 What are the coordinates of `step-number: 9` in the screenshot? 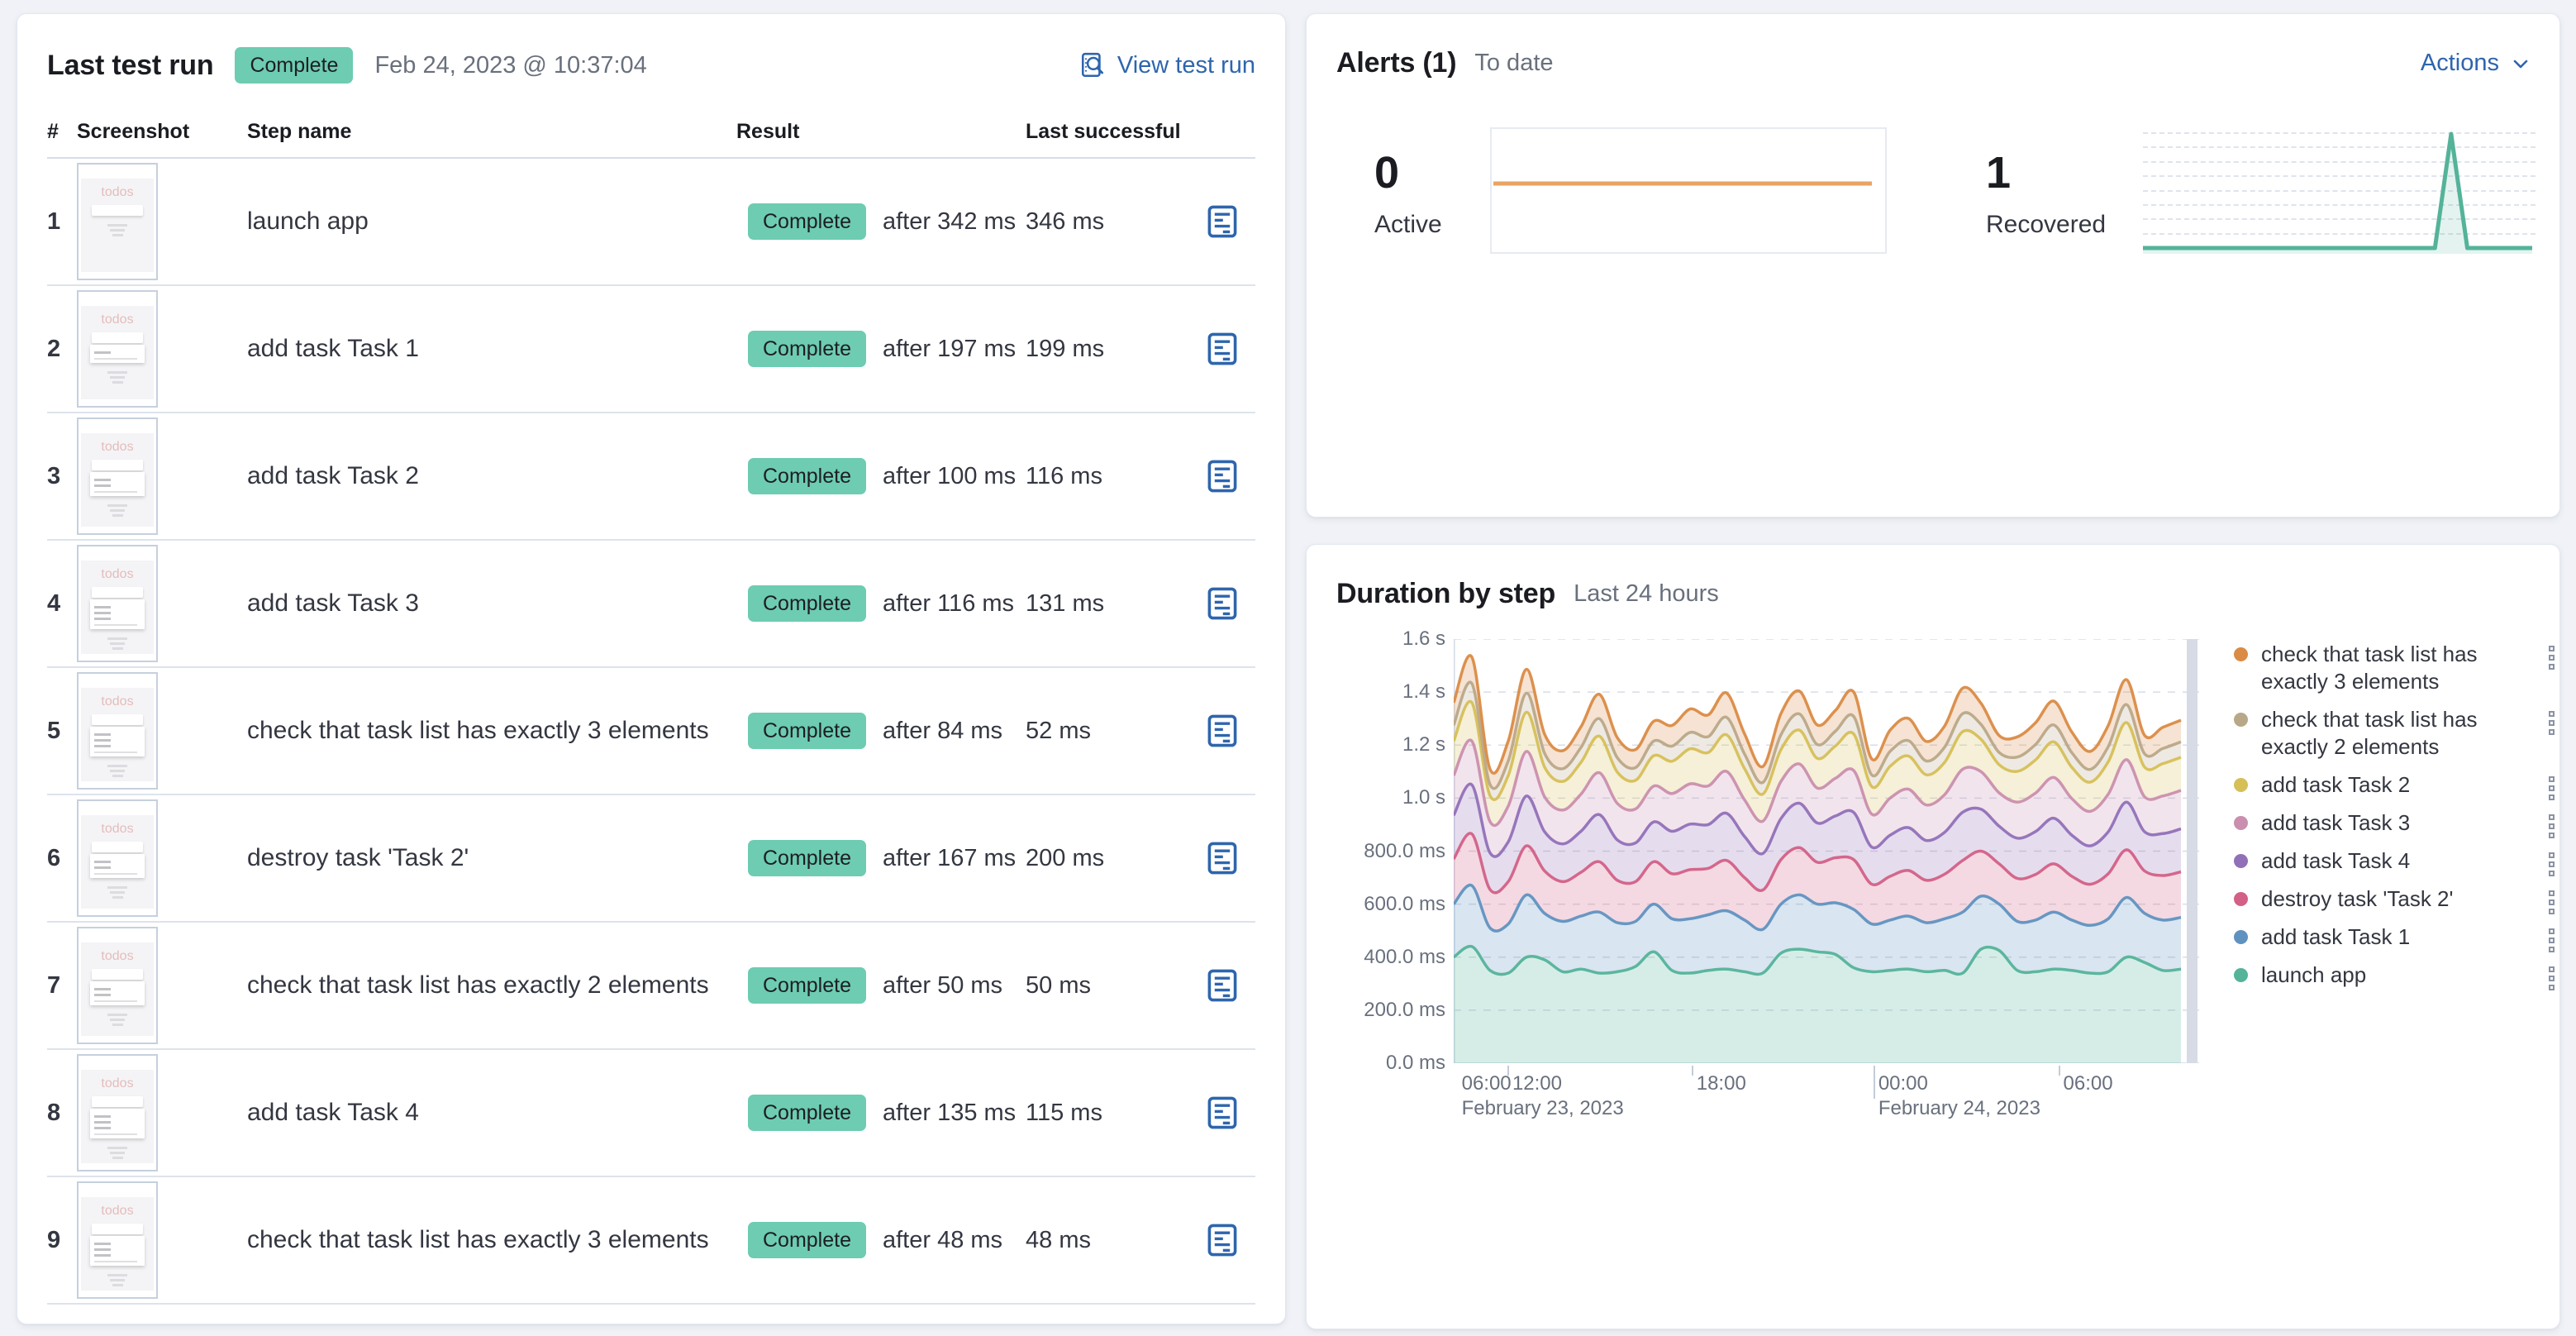 It's located at (54, 1239).